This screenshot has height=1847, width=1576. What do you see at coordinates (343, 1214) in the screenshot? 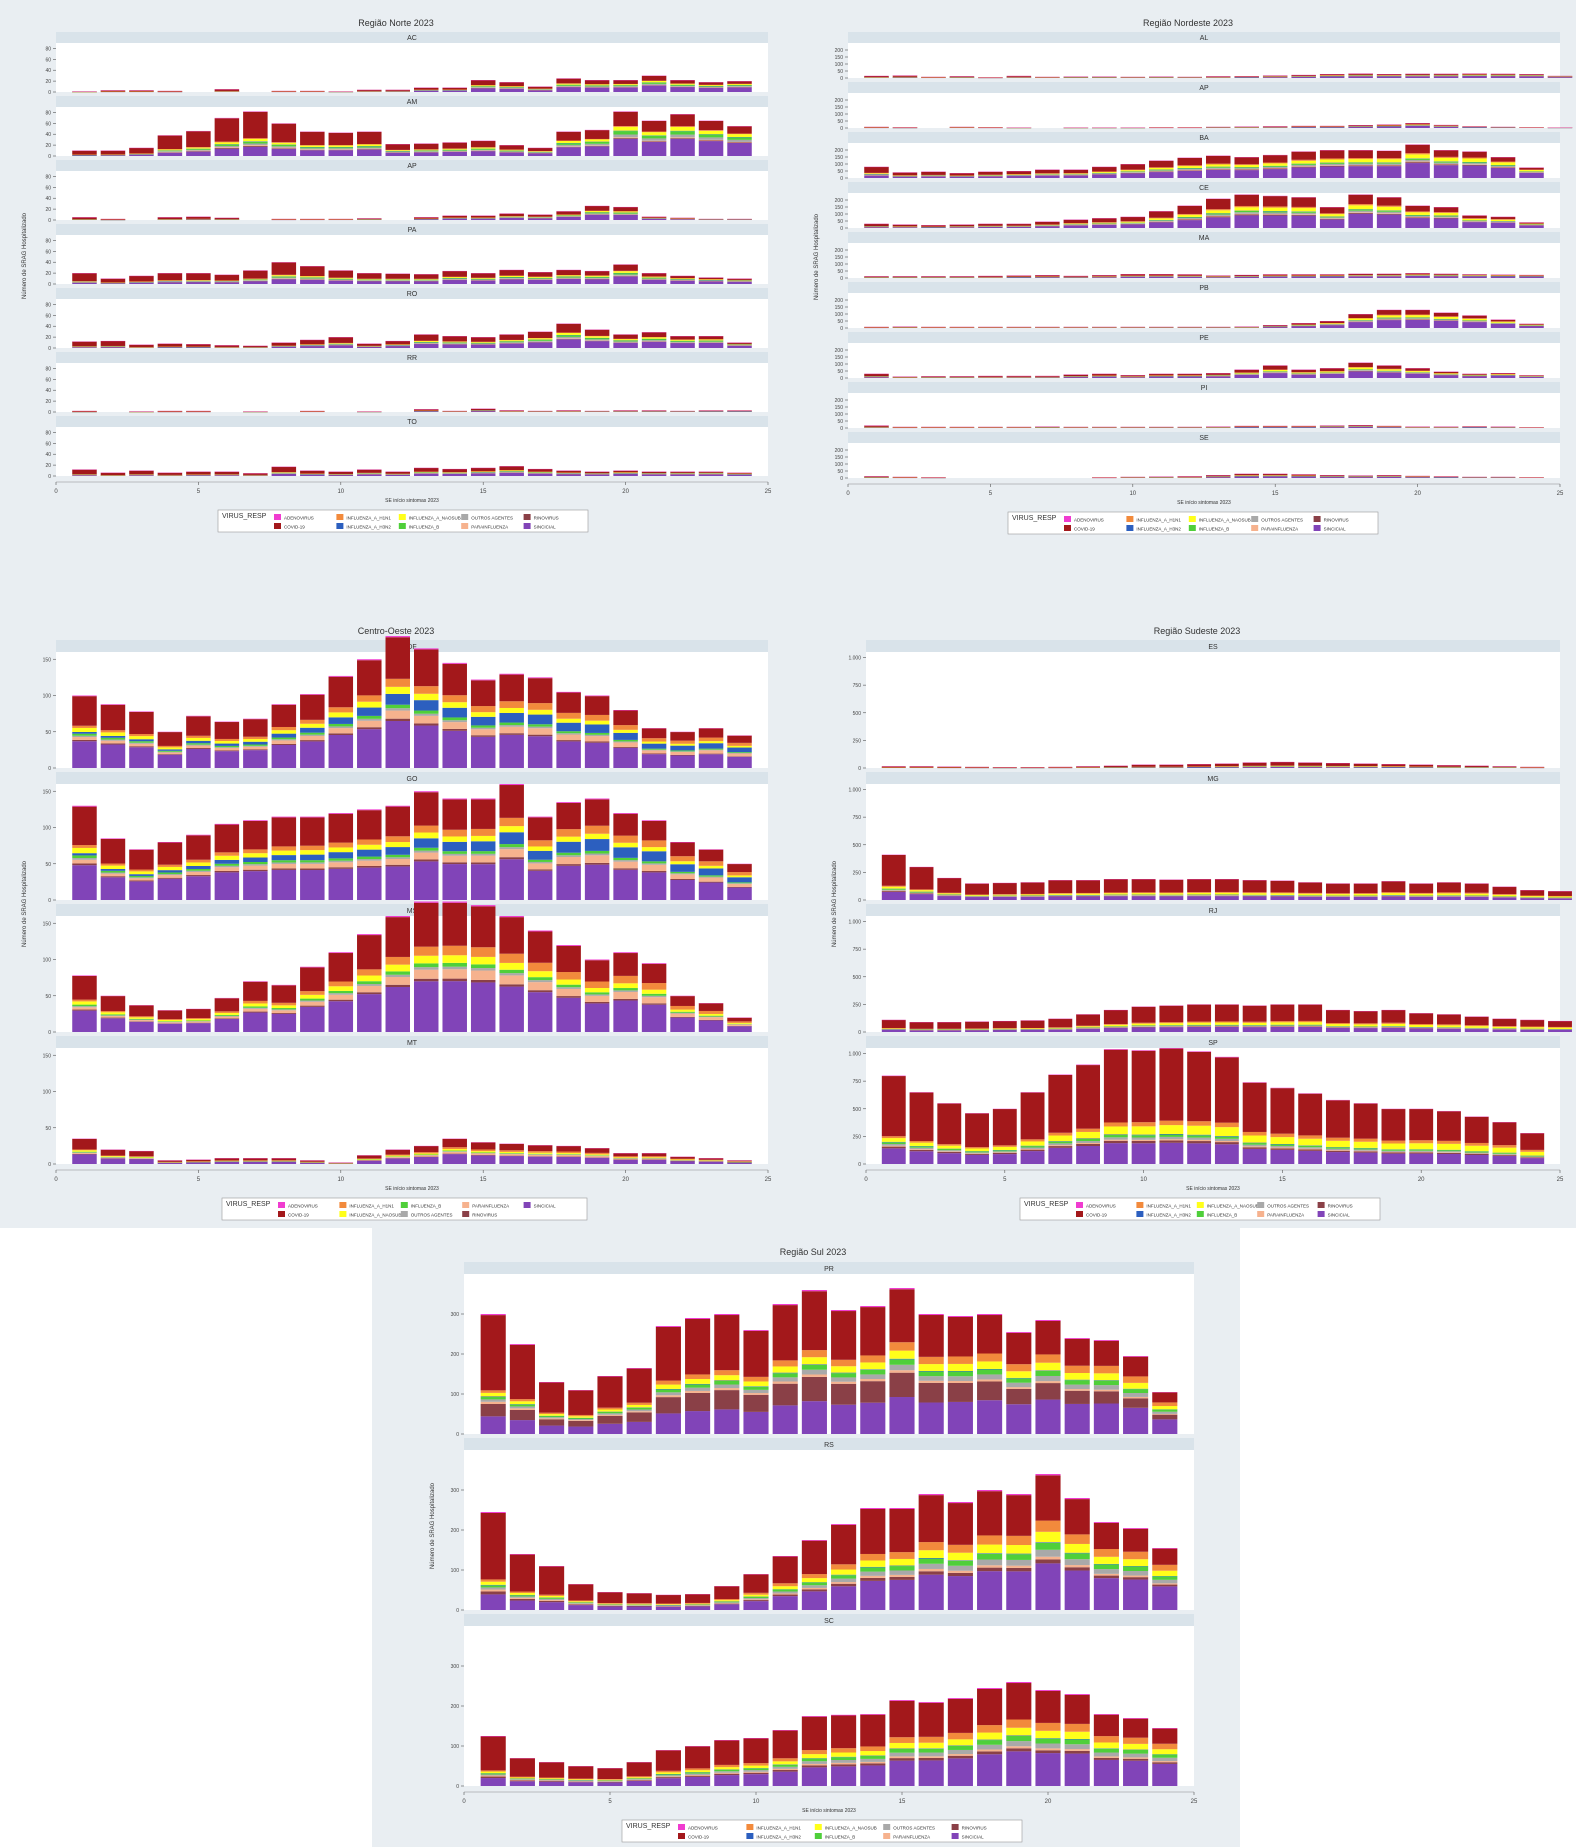
I see `legend-swatch` at bounding box center [343, 1214].